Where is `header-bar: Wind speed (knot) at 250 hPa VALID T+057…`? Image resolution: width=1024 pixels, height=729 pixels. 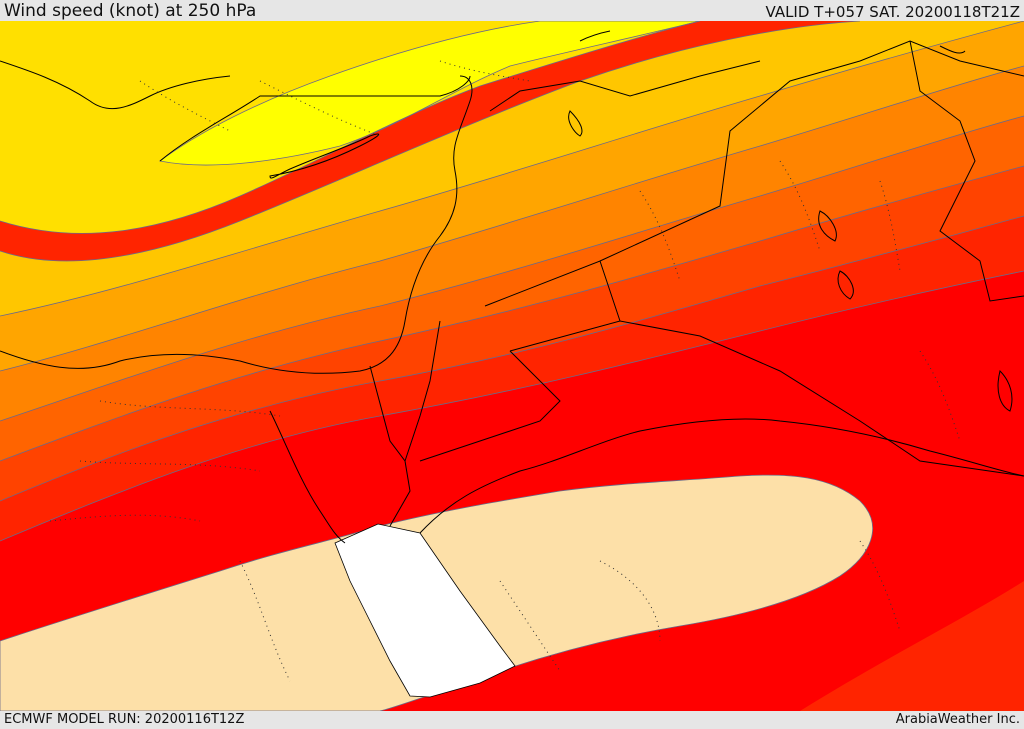 header-bar: Wind speed (knot) at 250 hPa VALID T+057… is located at coordinates (512, 10).